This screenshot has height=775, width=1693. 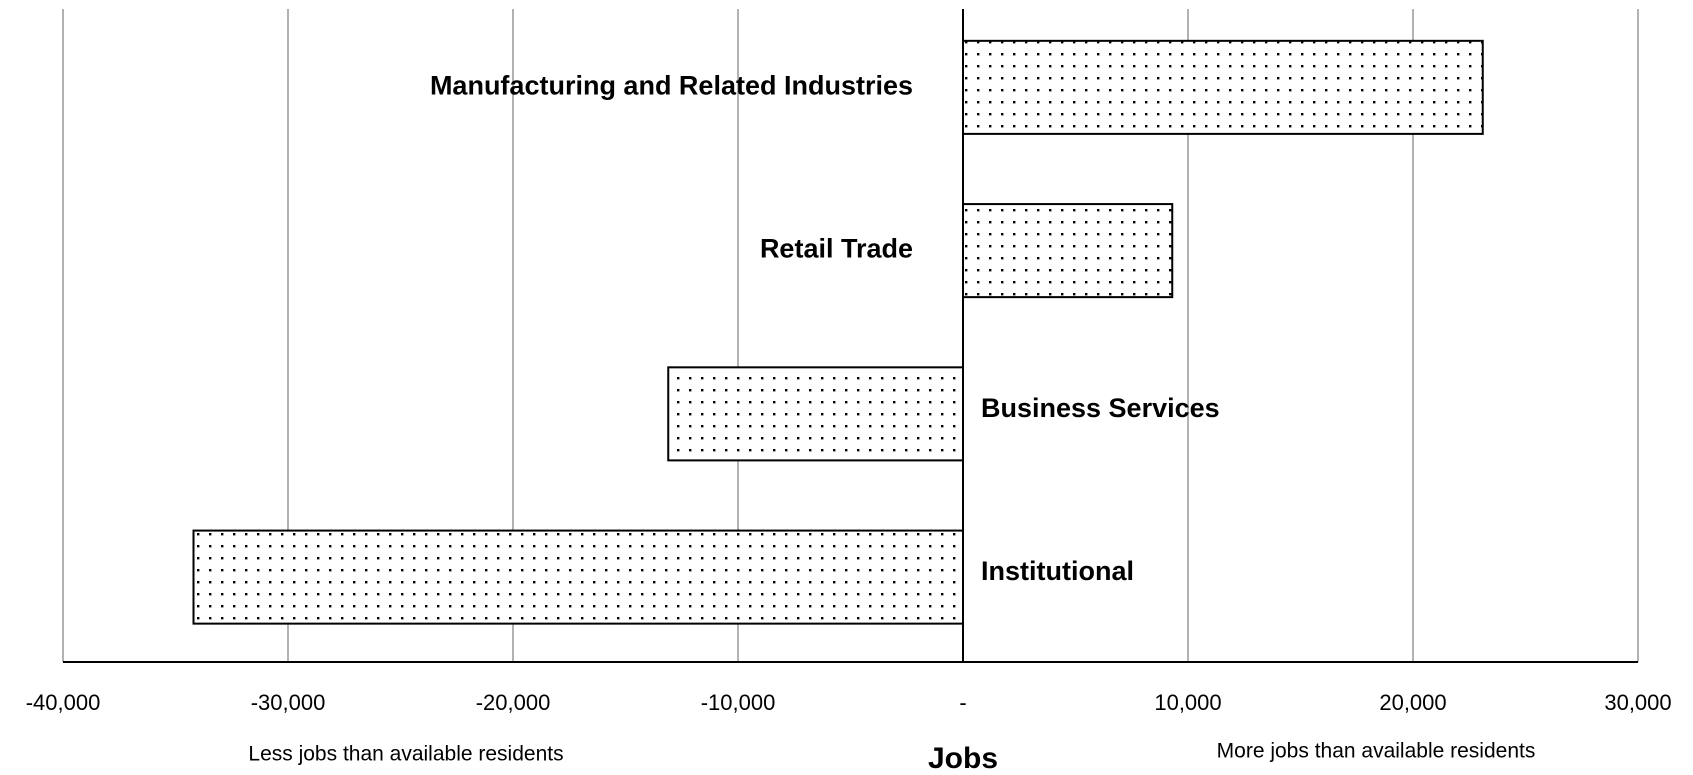 What do you see at coordinates (1100, 408) in the screenshot?
I see `category-label: Business Services` at bounding box center [1100, 408].